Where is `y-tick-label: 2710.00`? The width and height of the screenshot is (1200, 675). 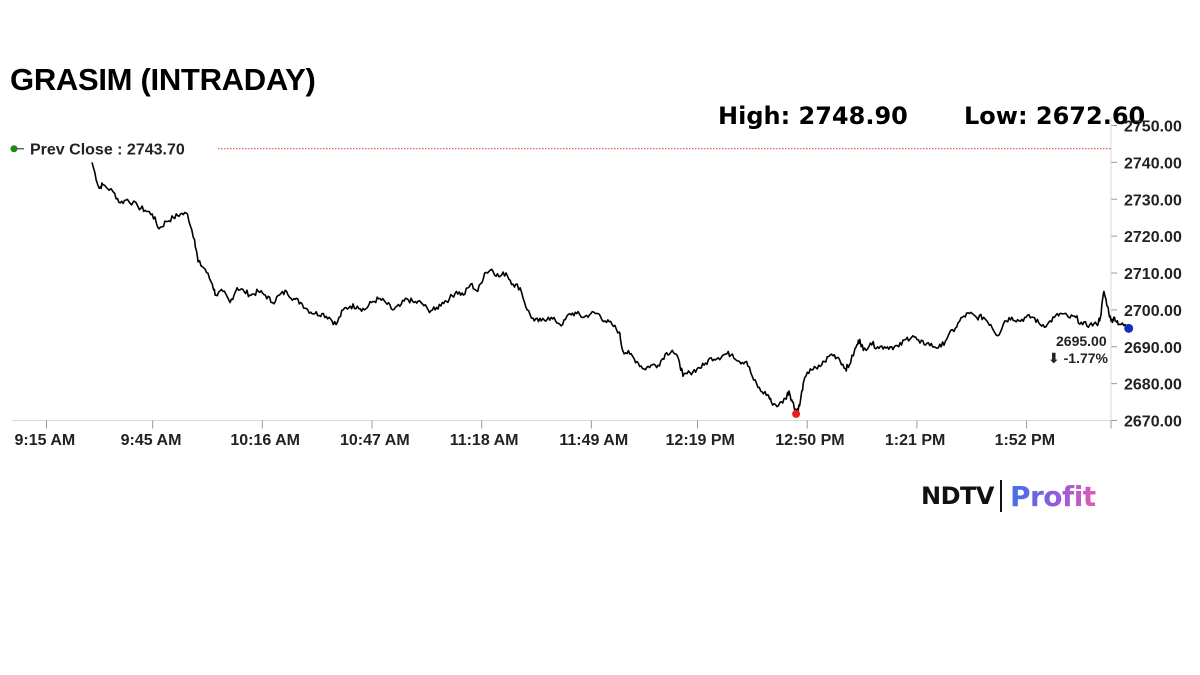 y-tick-label: 2710.00 is located at coordinates (1153, 274).